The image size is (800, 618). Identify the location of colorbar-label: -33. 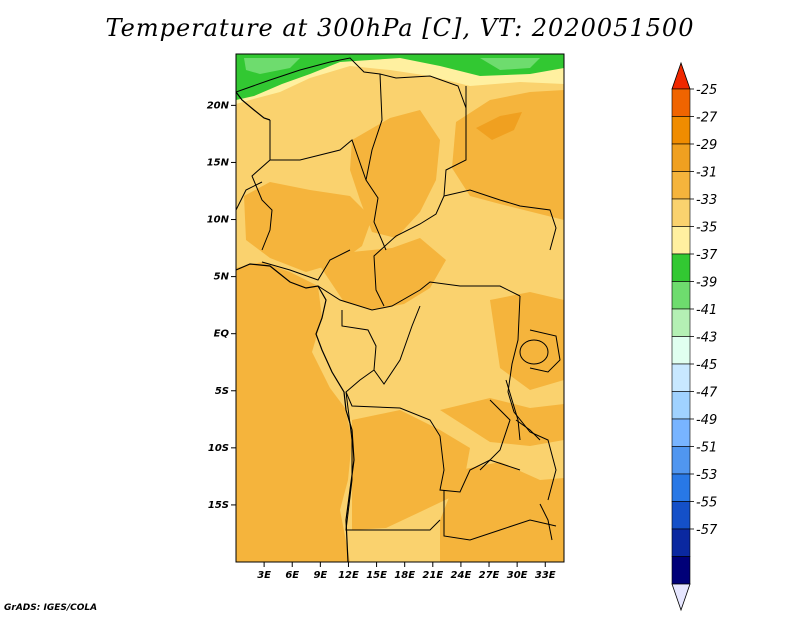
(706, 200).